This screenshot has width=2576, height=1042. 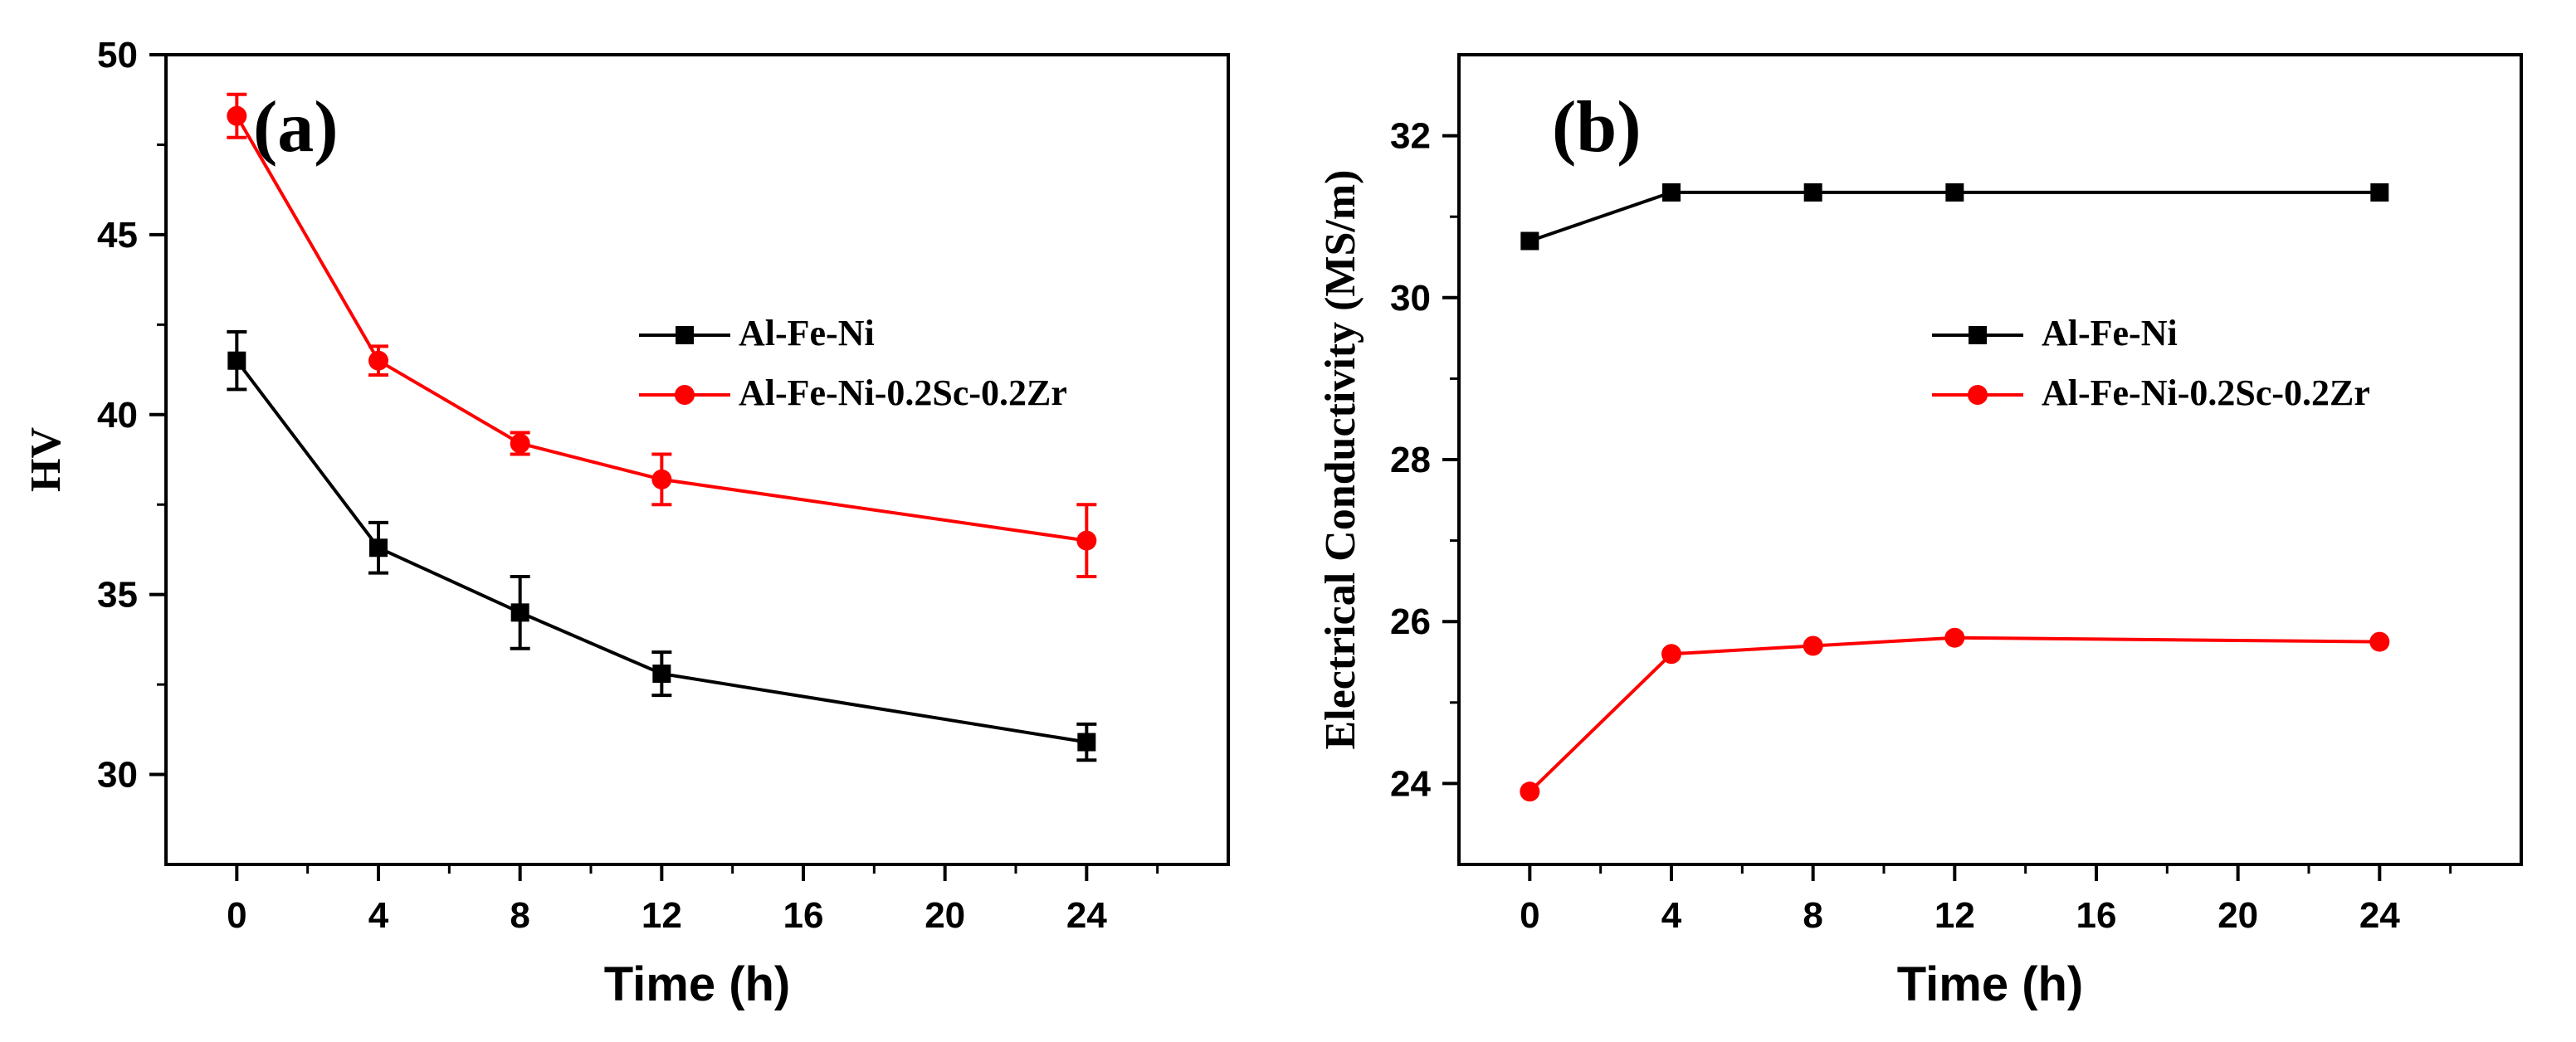 I want to click on panel-a-x-tick-label: 12, so click(x=662, y=915).